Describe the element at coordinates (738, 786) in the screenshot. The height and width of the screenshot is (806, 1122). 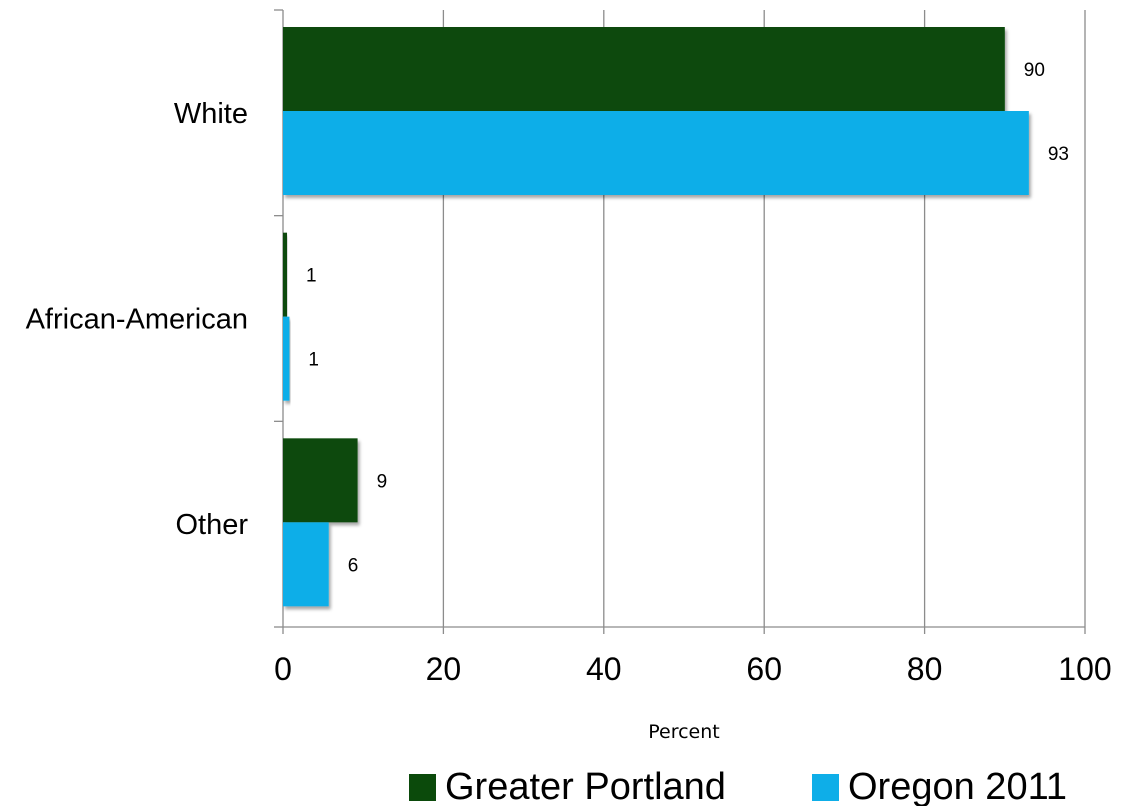
I see `legend: Greater Portland Oregon 2011` at that location.